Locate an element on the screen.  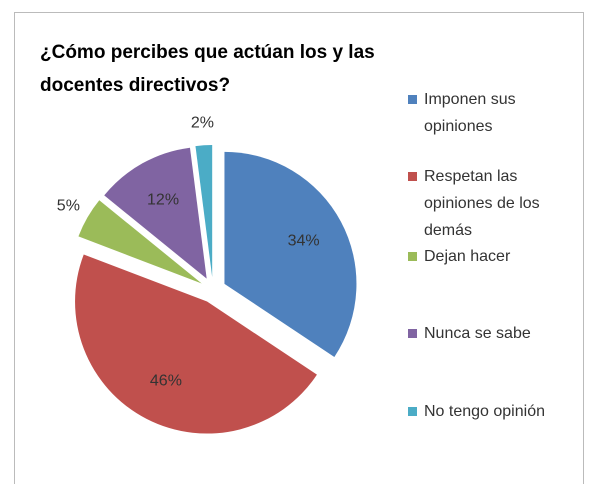
data-label: 2% is located at coordinates (202, 123).